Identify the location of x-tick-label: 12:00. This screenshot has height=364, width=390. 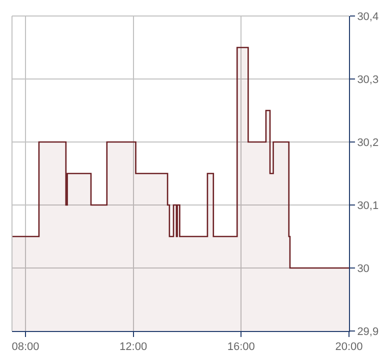
(134, 347).